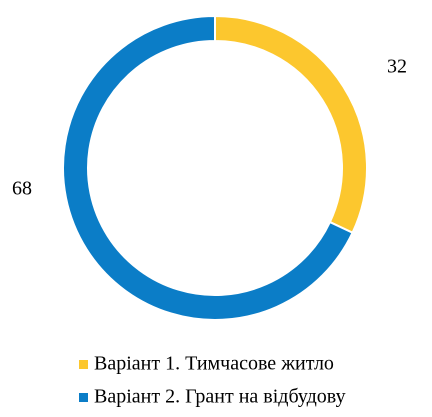 This screenshot has height=417, width=432. Describe the element at coordinates (220, 397) in the screenshot. I see `legend-label: Варіант 2. Грант на відбудову` at that location.